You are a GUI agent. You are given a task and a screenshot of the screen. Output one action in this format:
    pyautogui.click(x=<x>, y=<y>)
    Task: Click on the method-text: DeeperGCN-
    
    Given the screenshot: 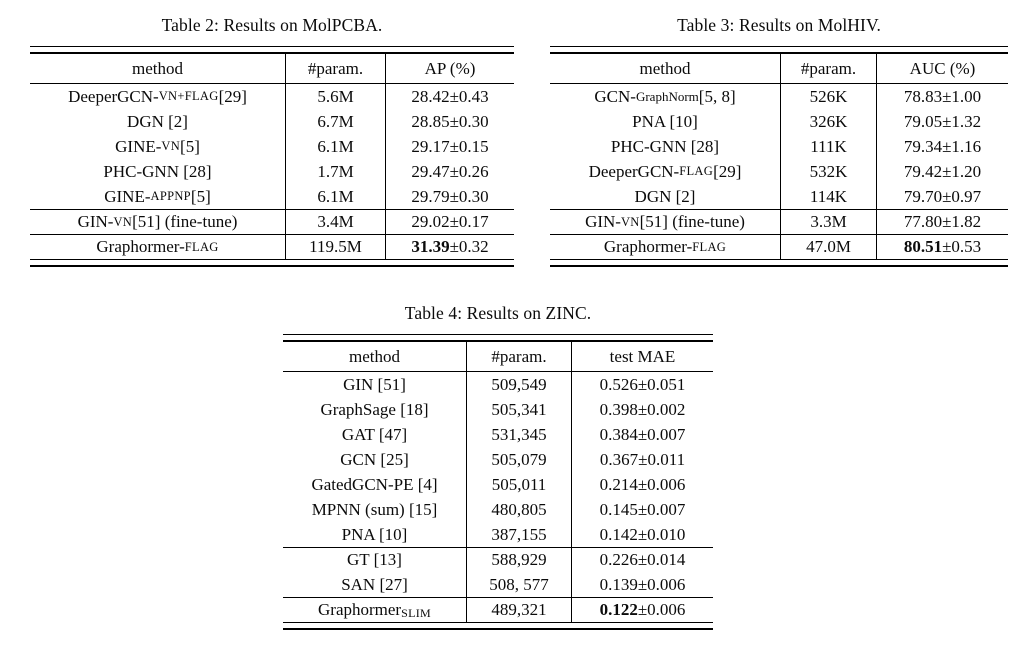 What is the action you would take?
    pyautogui.click(x=113, y=96)
    